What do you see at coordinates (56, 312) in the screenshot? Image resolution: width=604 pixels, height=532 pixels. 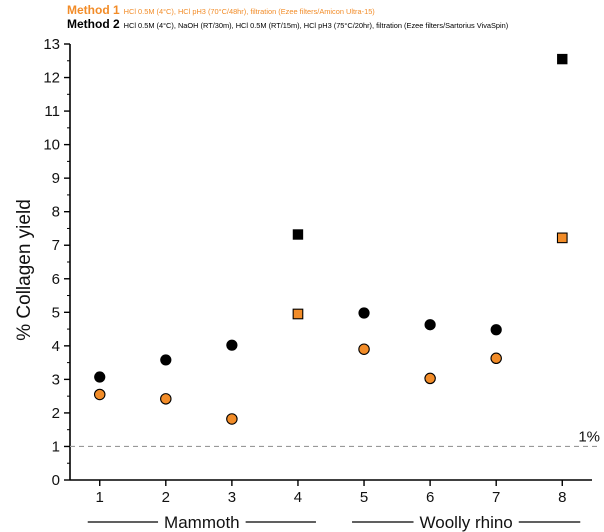 I see `y-tick-label: 5` at bounding box center [56, 312].